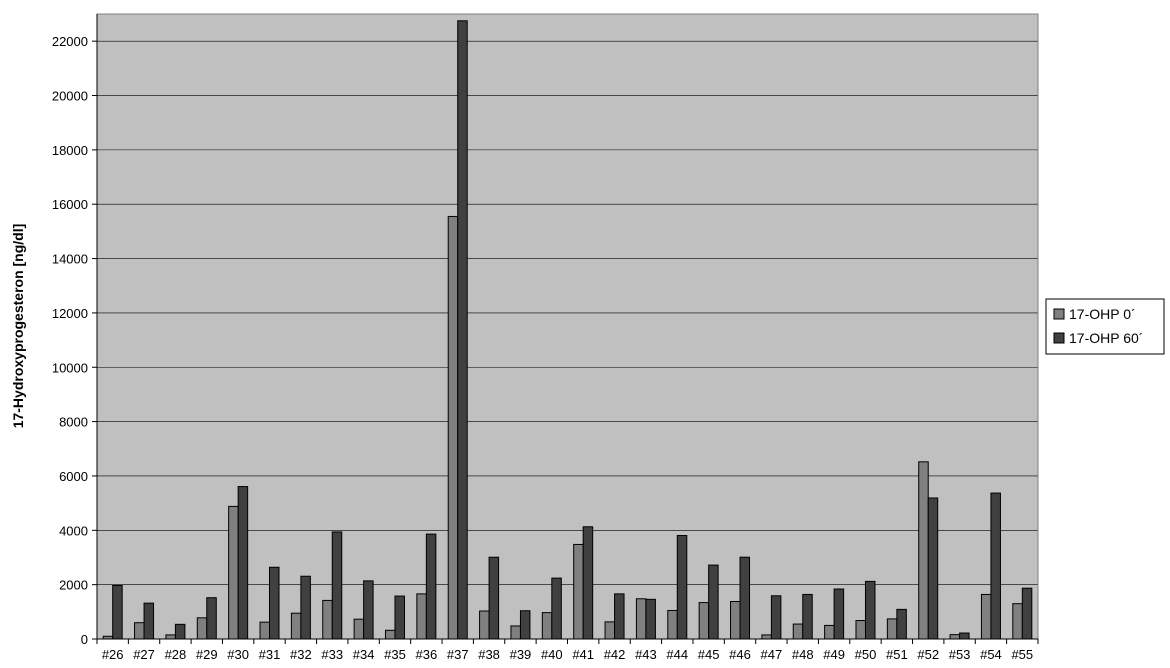 The height and width of the screenshot is (668, 1170). I want to click on y-tick-label-6: 12000, so click(70, 313).